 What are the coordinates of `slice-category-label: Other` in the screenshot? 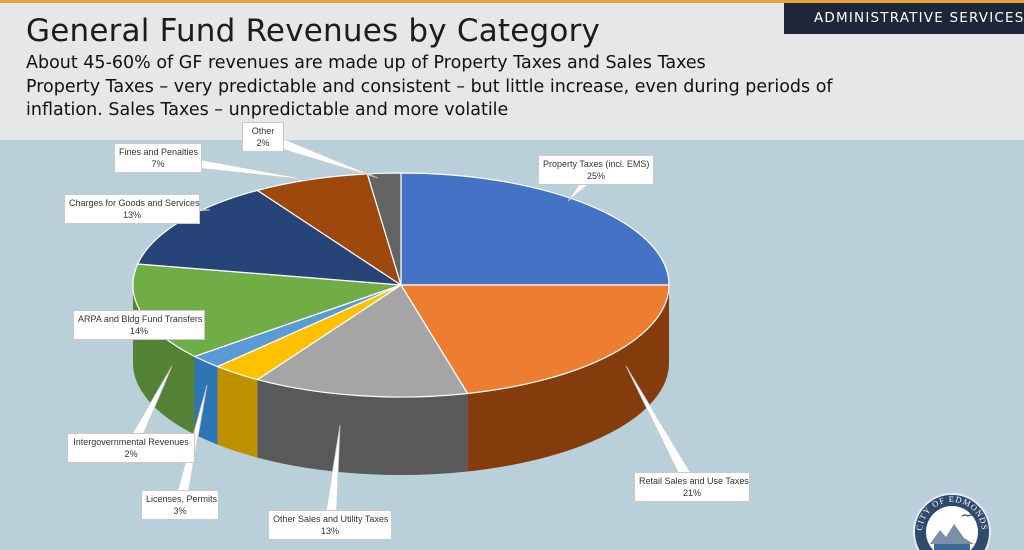 It's located at (263, 131).